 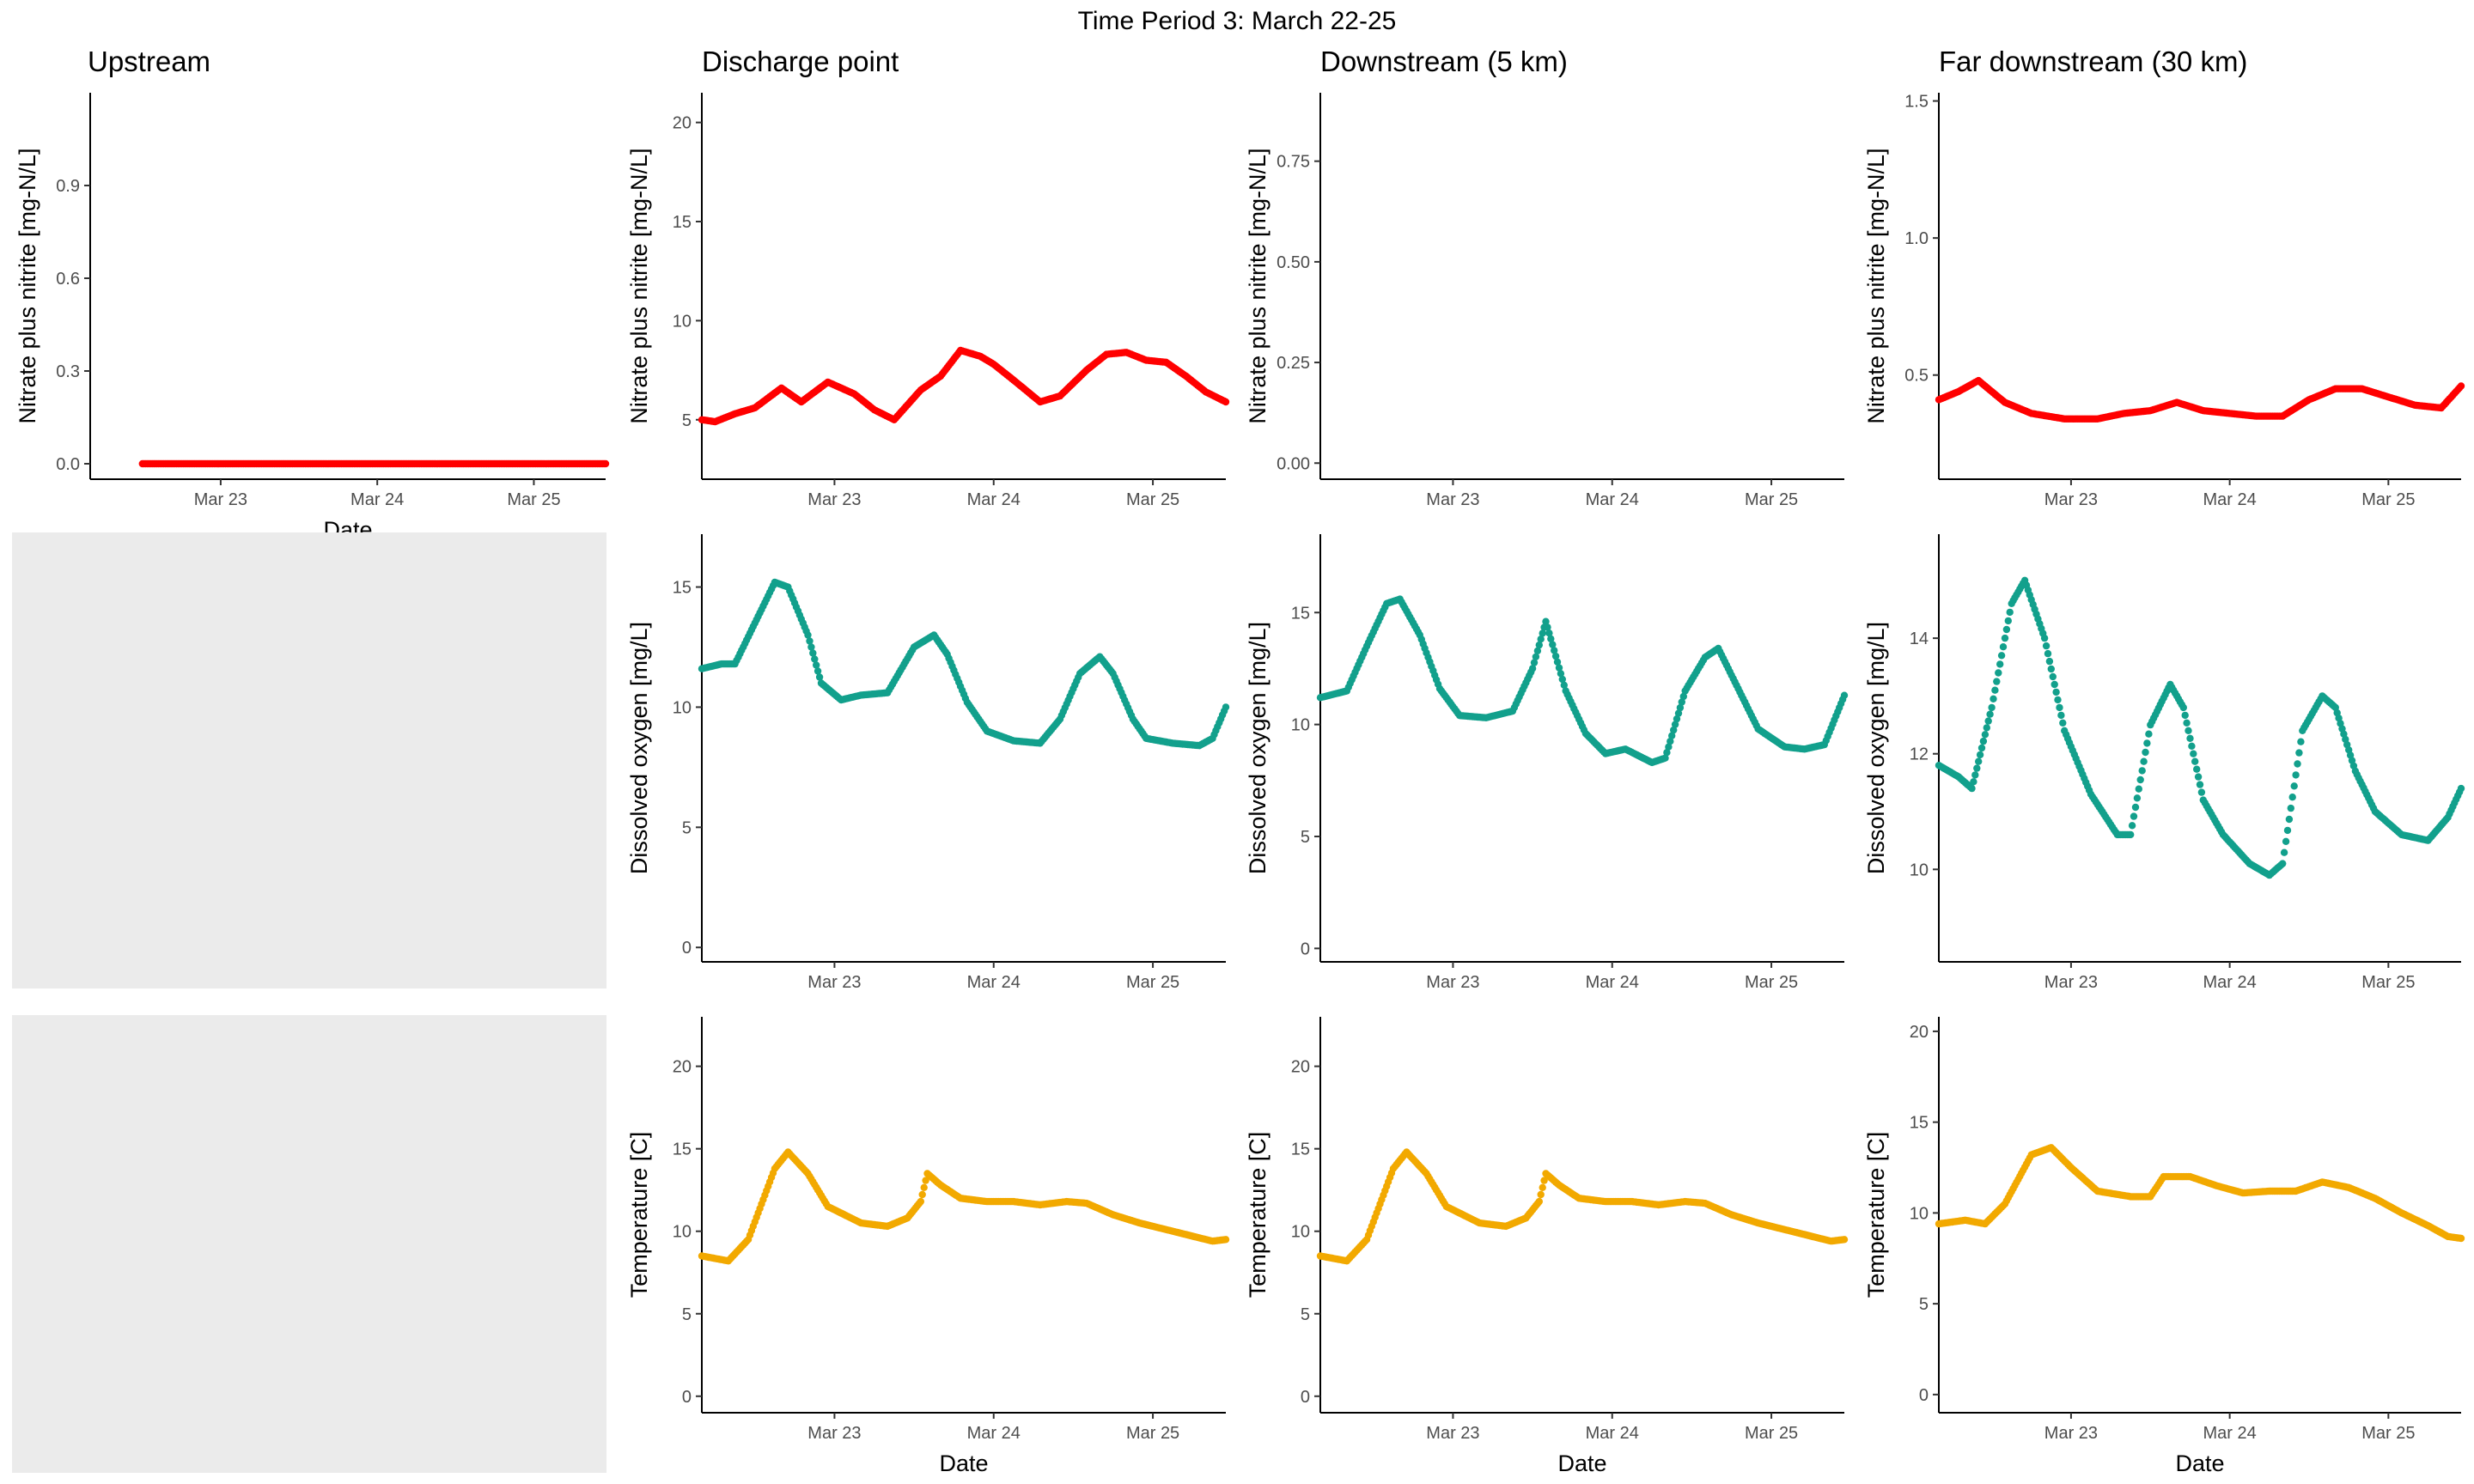 I want to click on panel-title: Discharge point, so click(x=800, y=62).